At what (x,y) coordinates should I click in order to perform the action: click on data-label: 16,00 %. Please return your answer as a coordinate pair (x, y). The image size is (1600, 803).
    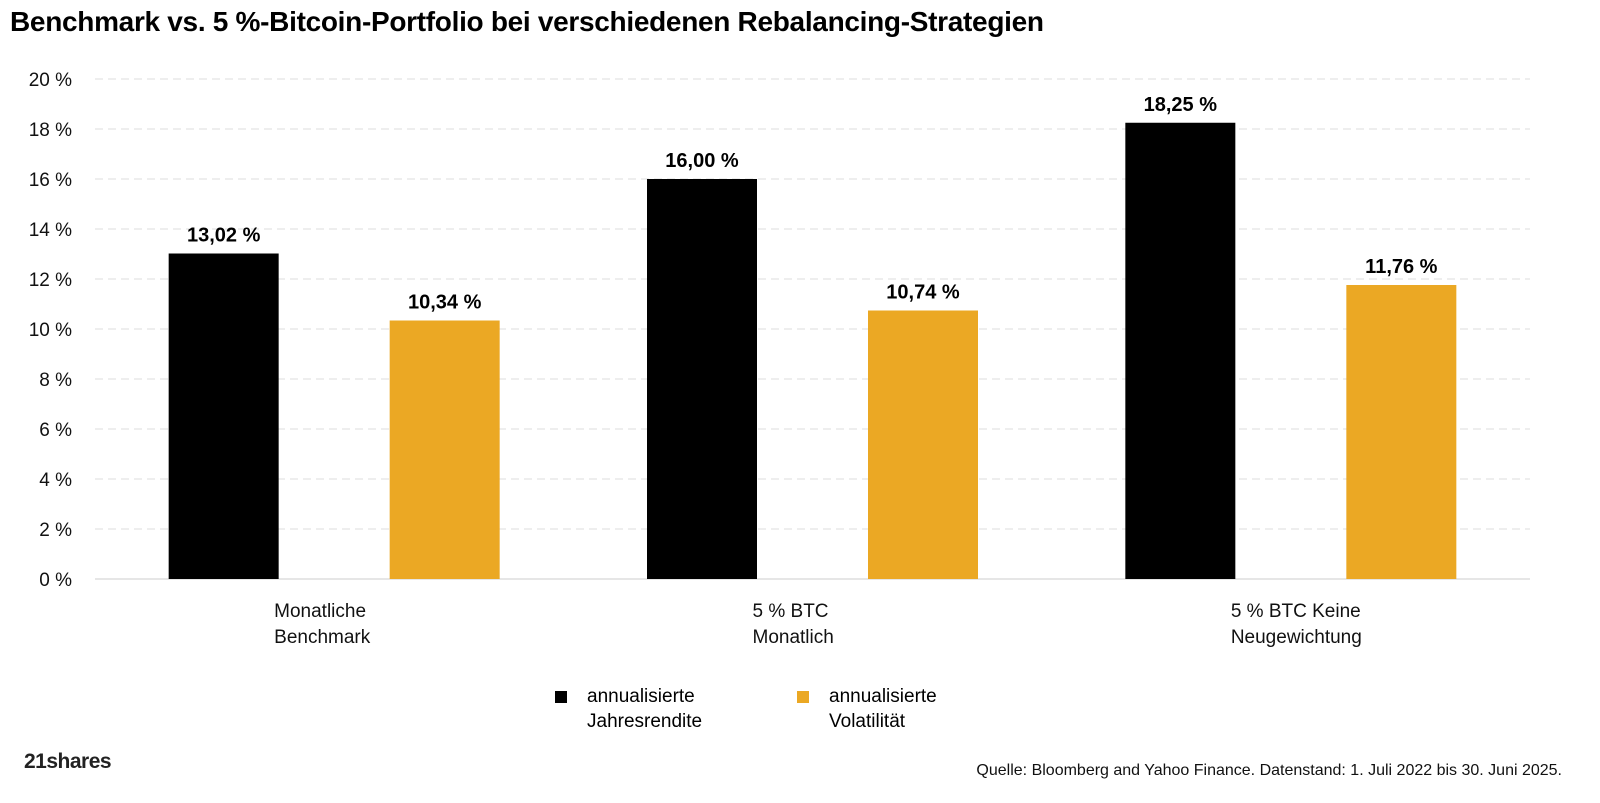
    Looking at the image, I should click on (702, 161).